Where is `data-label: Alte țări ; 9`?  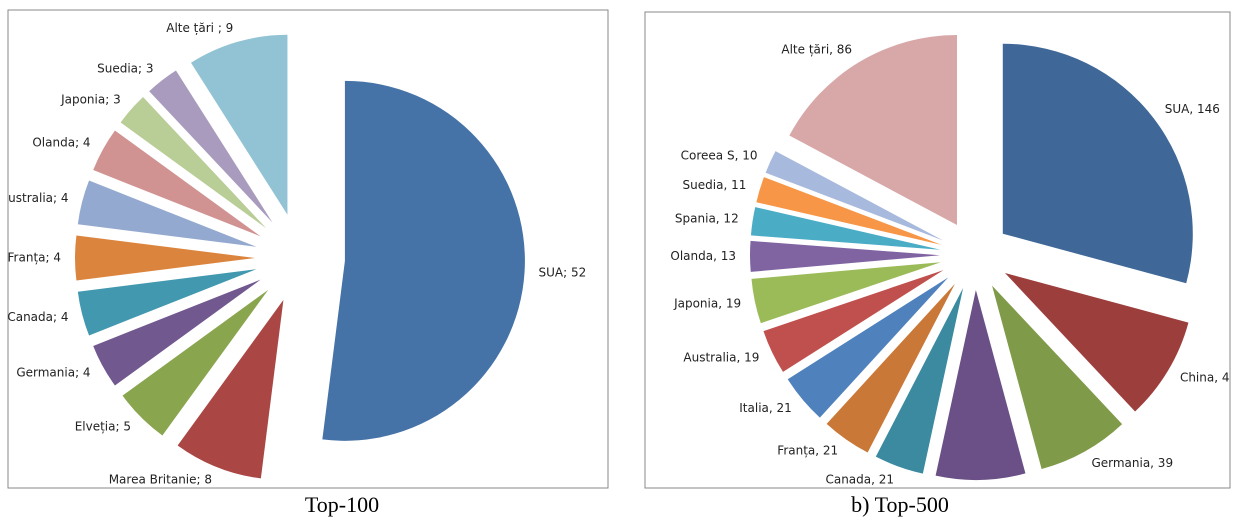
data-label: Alte țări ; 9 is located at coordinates (199, 28).